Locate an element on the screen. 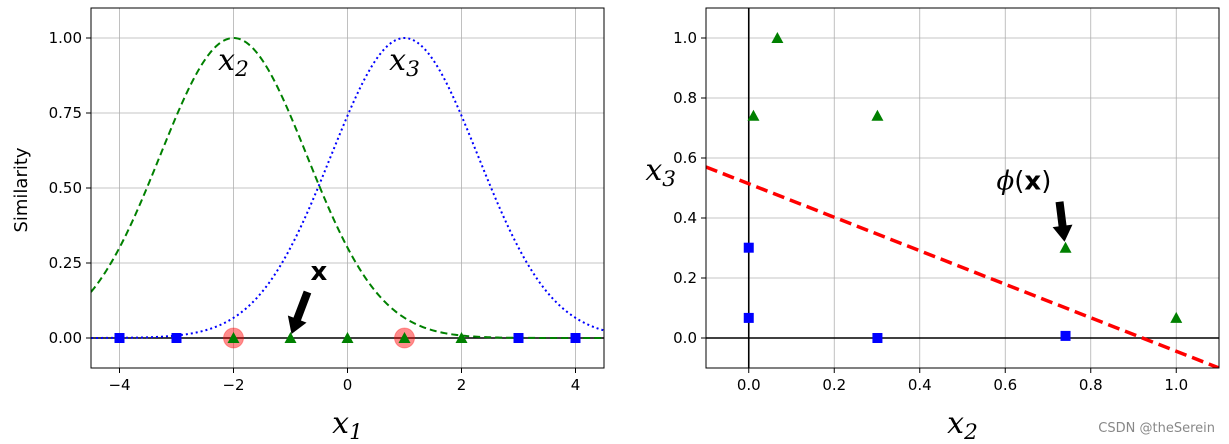 This screenshot has width=1229, height=444. left-xtick-label: 4 is located at coordinates (576, 385).